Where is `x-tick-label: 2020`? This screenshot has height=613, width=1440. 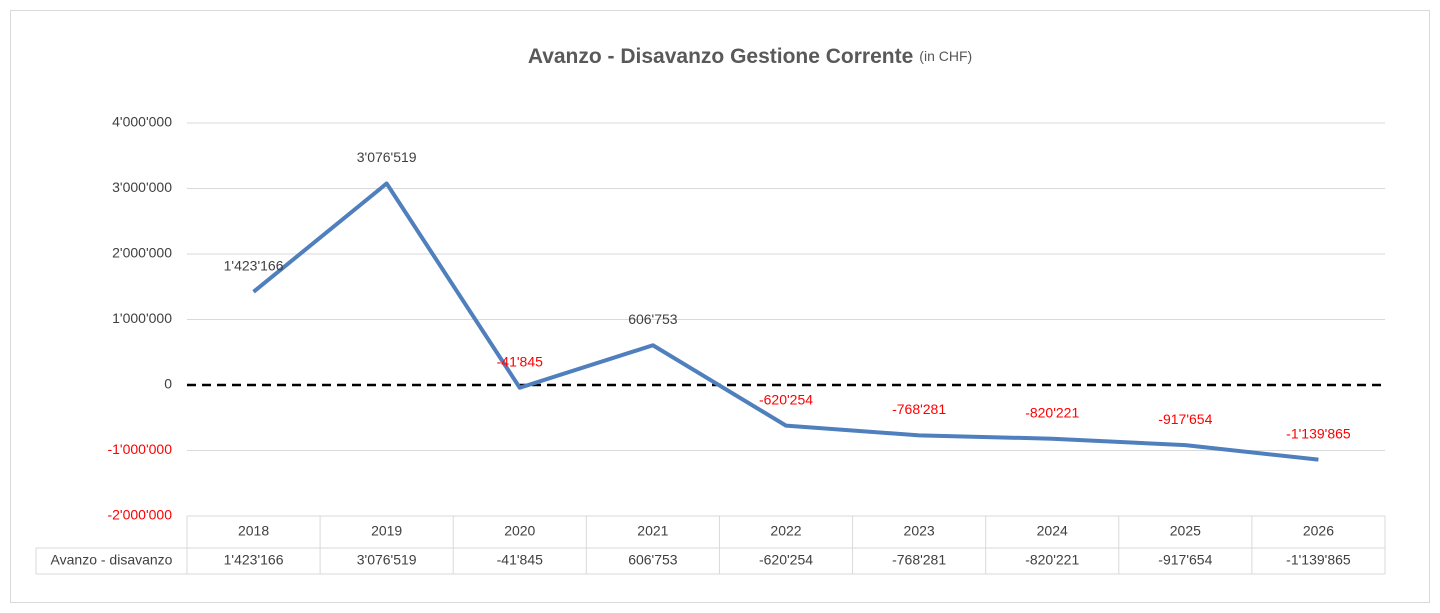 x-tick-label: 2020 is located at coordinates (519, 531).